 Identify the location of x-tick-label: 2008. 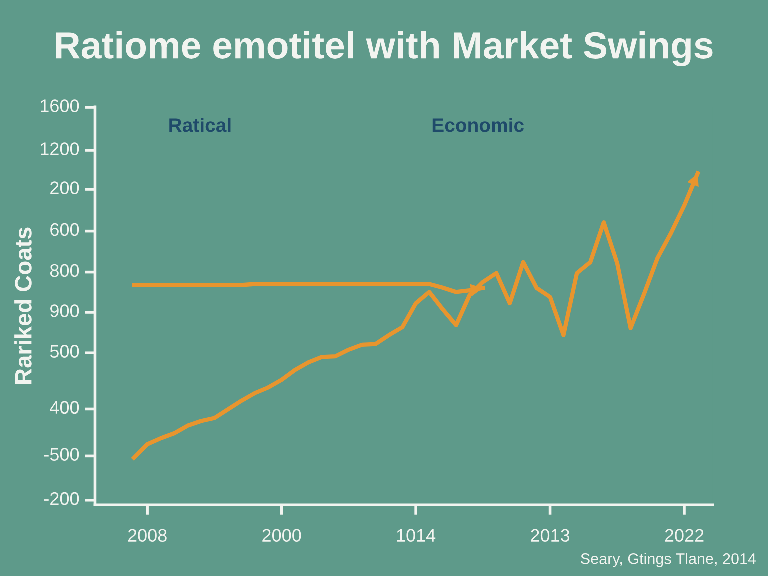
(147, 535).